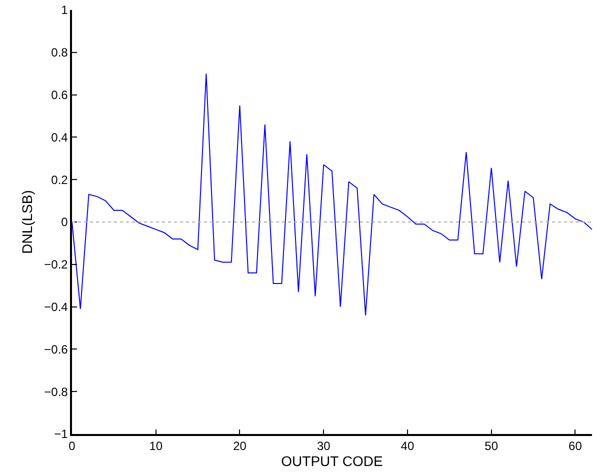 The image size is (593, 476). What do you see at coordinates (407, 446) in the screenshot?
I see `x-tick-label: 40` at bounding box center [407, 446].